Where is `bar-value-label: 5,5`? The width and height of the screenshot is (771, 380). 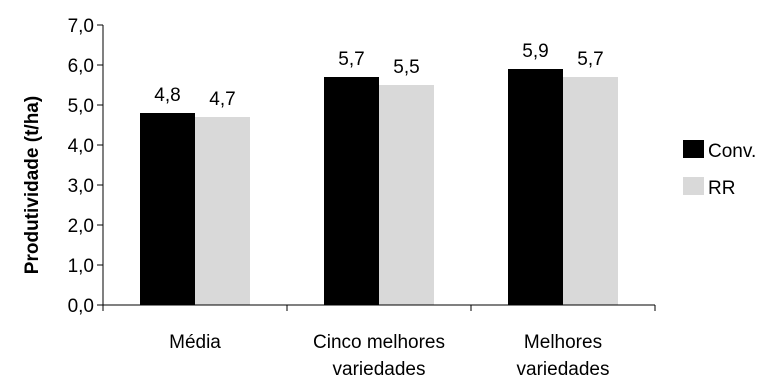 bar-value-label: 5,5 is located at coordinates (406, 67).